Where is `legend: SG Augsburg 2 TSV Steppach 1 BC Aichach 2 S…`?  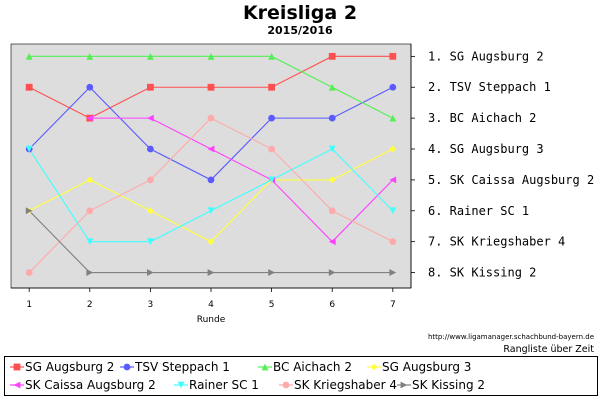
legend: SG Augsburg 2 TSV Steppach 1 BC Aichach 2 S… is located at coordinates (301, 376).